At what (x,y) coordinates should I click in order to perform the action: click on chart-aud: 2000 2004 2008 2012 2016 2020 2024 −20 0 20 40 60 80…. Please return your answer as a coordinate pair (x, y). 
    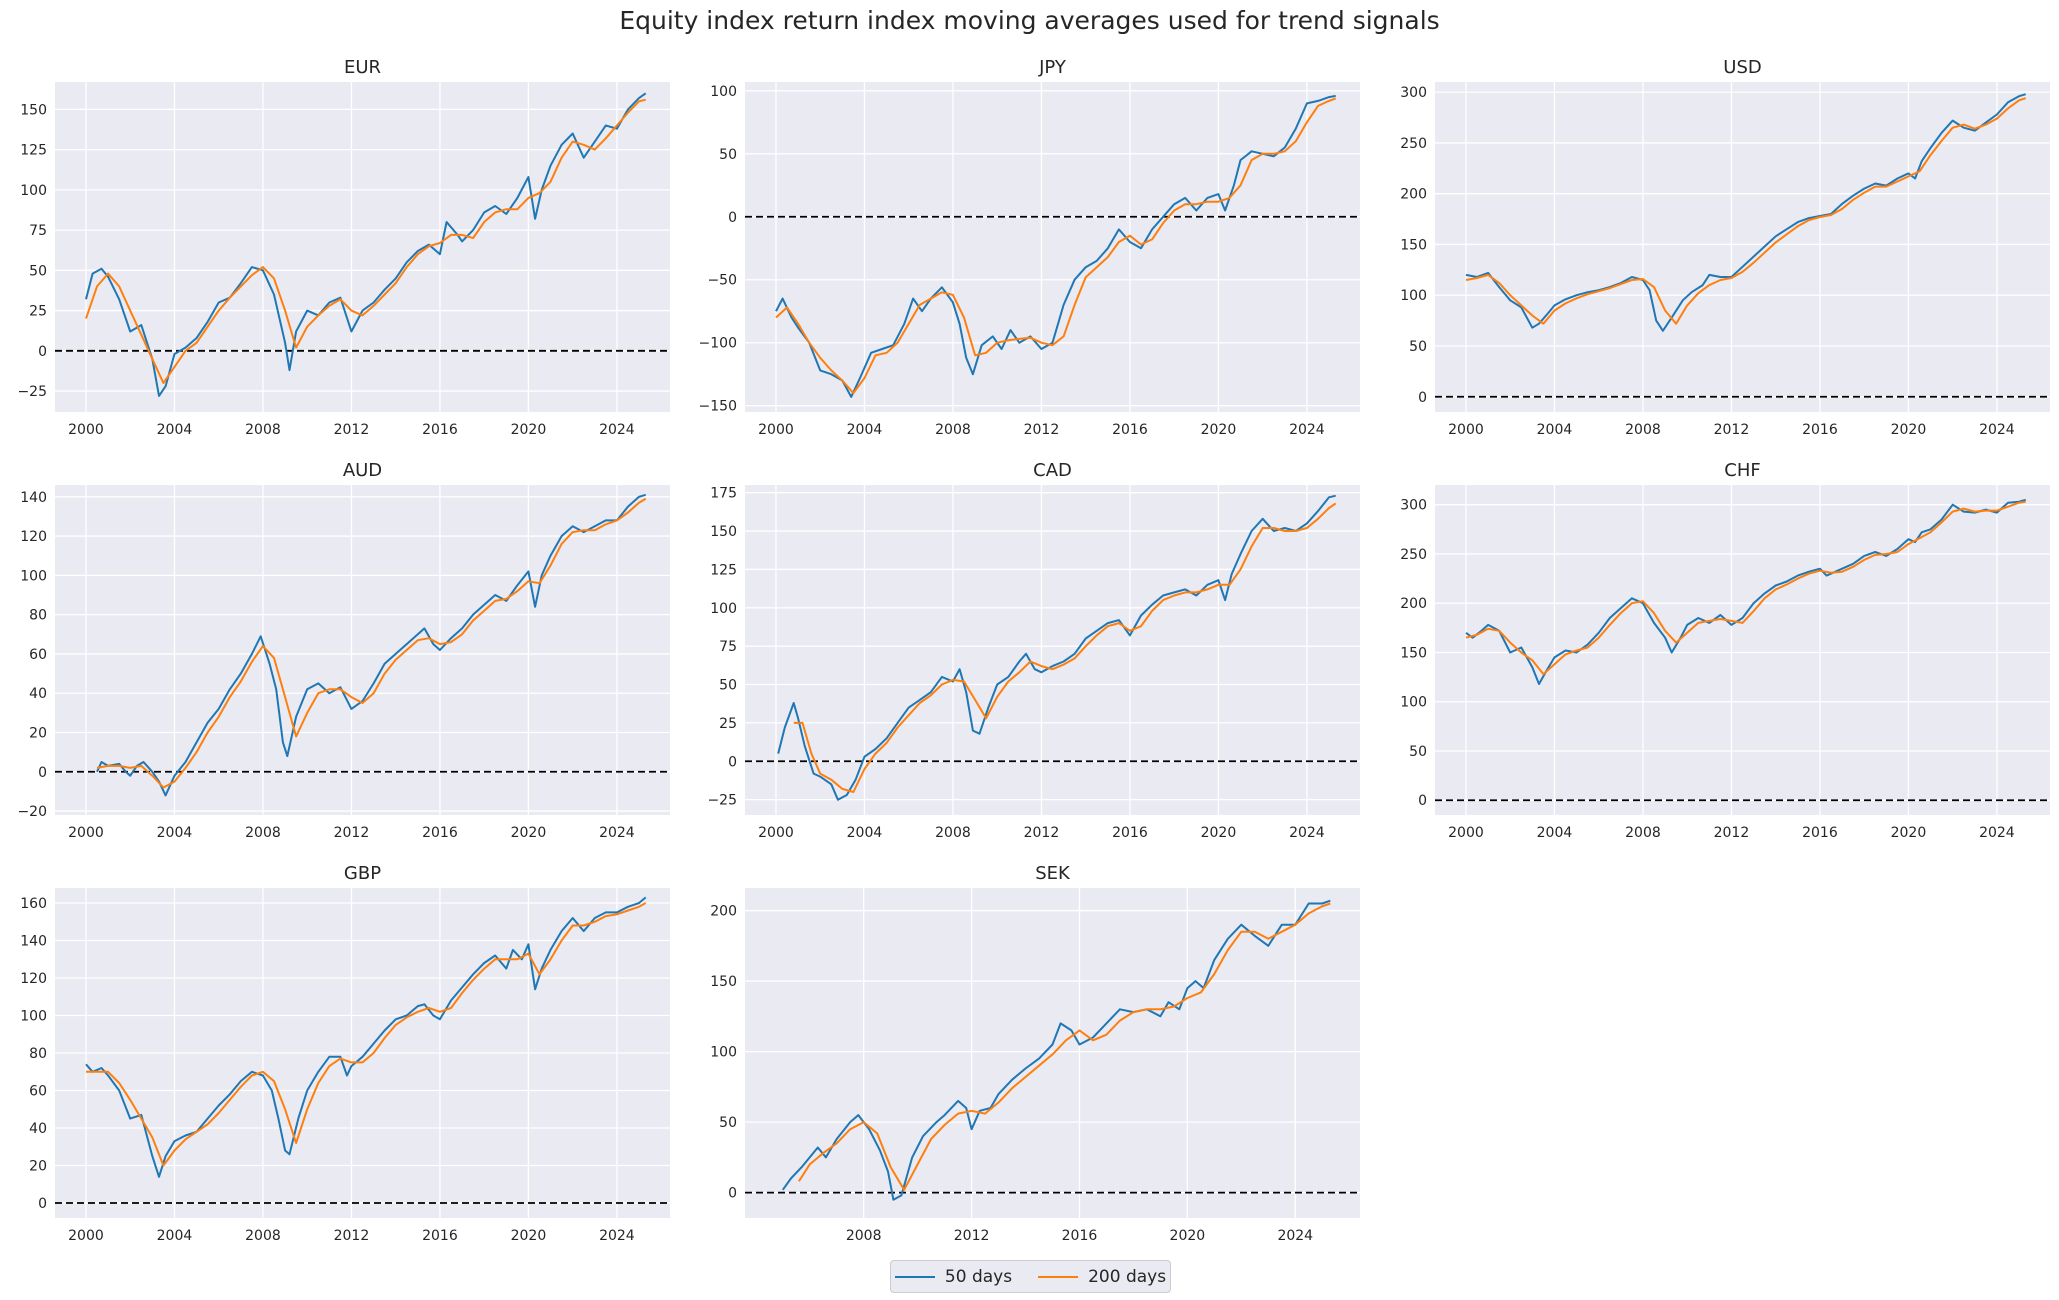
    Looking at the image, I should click on (343, 650).